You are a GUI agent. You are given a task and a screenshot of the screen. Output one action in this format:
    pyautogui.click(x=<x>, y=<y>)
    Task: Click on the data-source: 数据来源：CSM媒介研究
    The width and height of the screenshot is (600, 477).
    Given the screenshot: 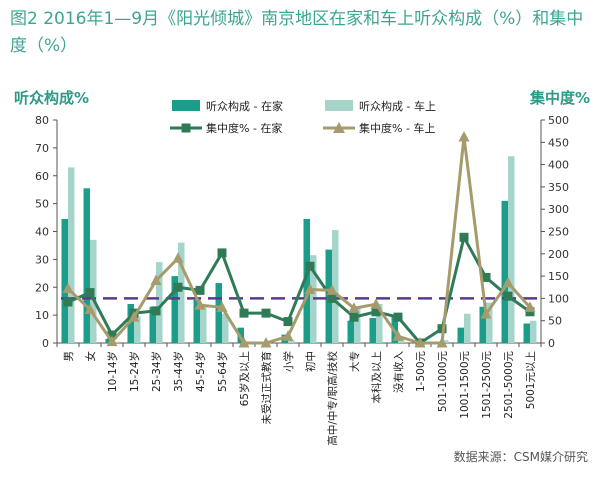 What is the action you would take?
    pyautogui.click(x=520, y=457)
    